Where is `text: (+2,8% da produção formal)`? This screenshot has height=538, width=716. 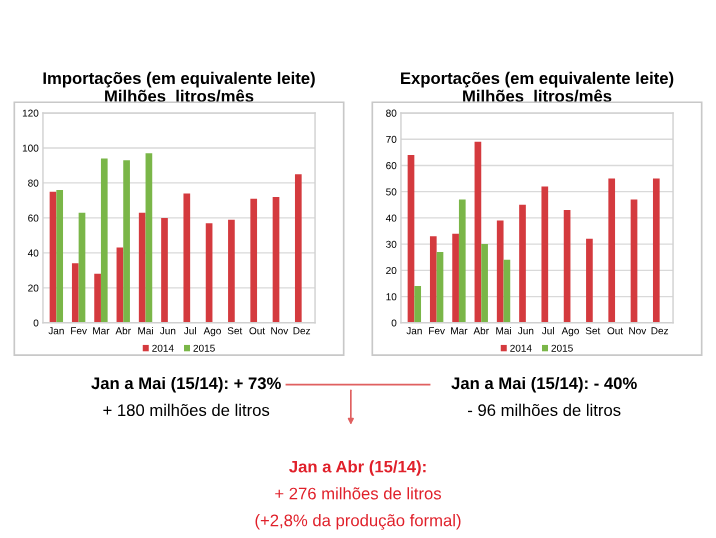
text: (+2,8% da produção formal) is located at coordinates (358, 522).